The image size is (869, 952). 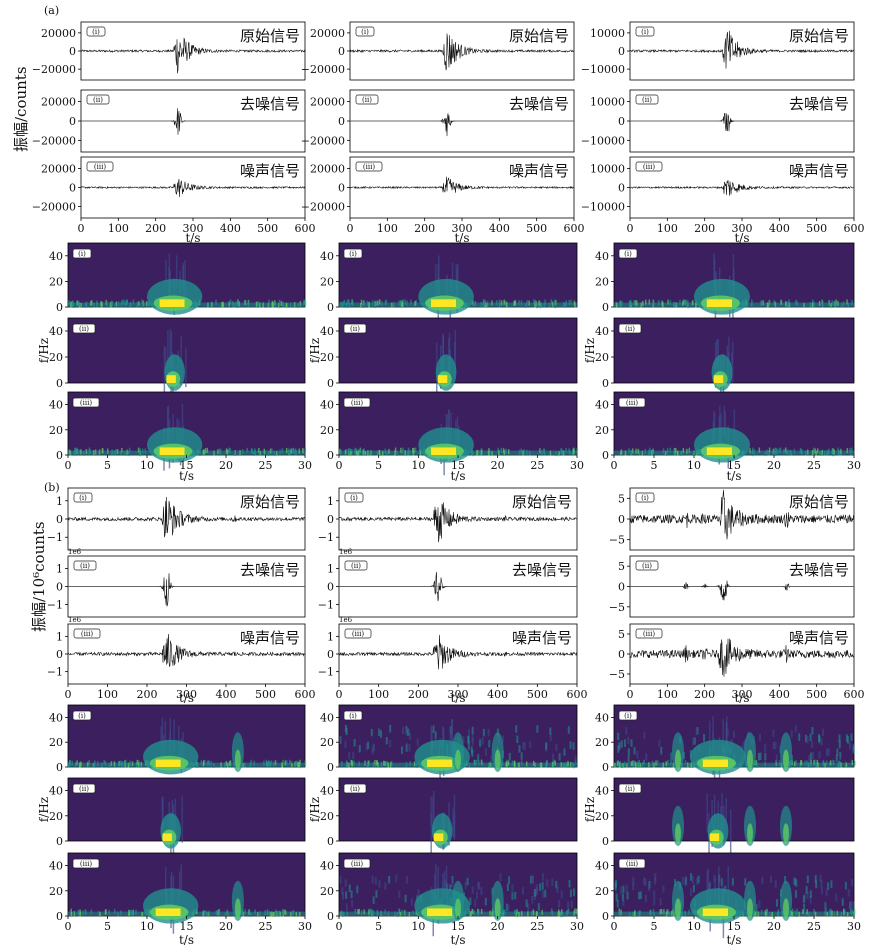 I want to click on x-tick-label: 600, so click(x=574, y=228).